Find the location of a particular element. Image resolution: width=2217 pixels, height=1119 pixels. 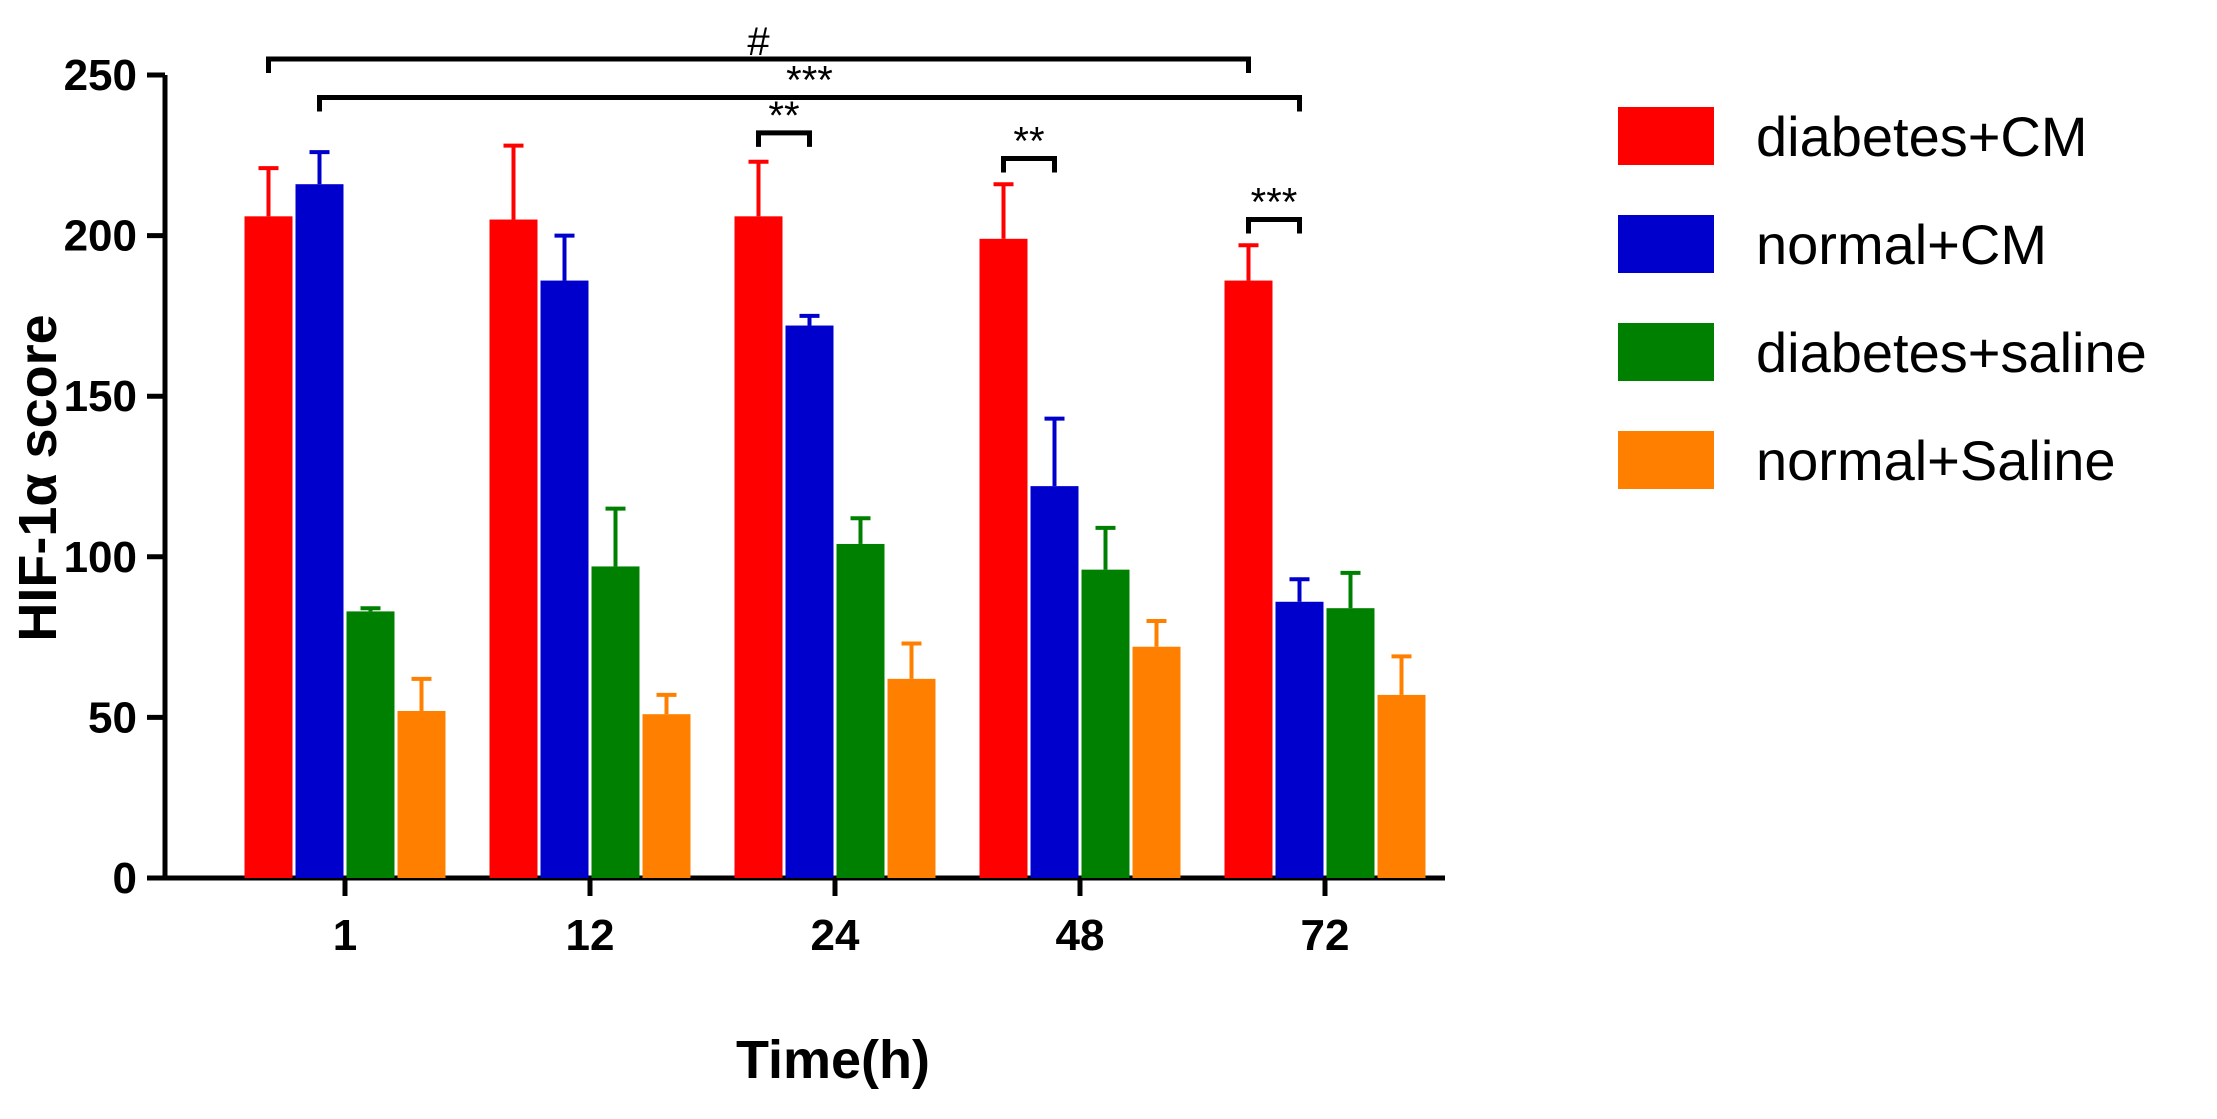

significance-label-1: *** is located at coordinates (809, 80).